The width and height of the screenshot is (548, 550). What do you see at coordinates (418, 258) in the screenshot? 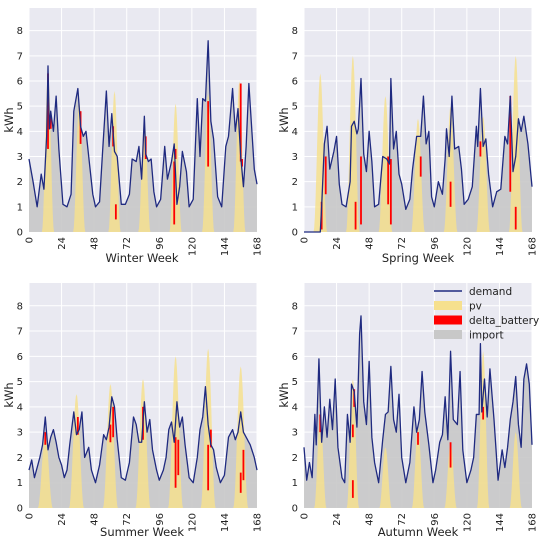
I see `x-axis-label: Spring Week` at bounding box center [418, 258].